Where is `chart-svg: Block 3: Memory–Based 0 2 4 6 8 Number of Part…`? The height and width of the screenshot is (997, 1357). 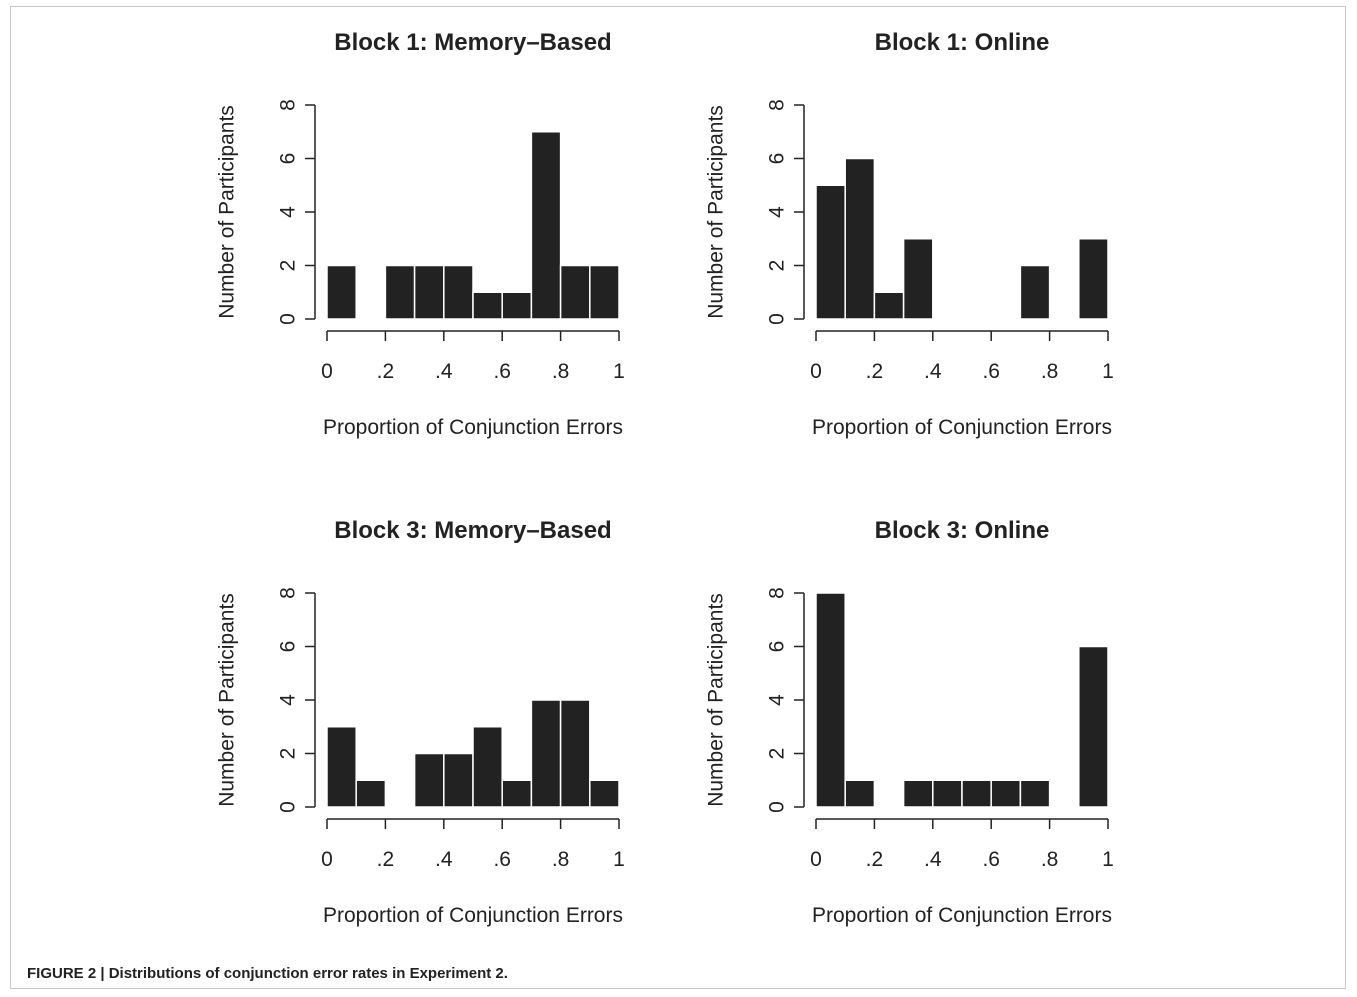 chart-svg: Block 3: Memory–Based 0 2 4 6 8 Number of Part… is located at coordinates (420, 722).